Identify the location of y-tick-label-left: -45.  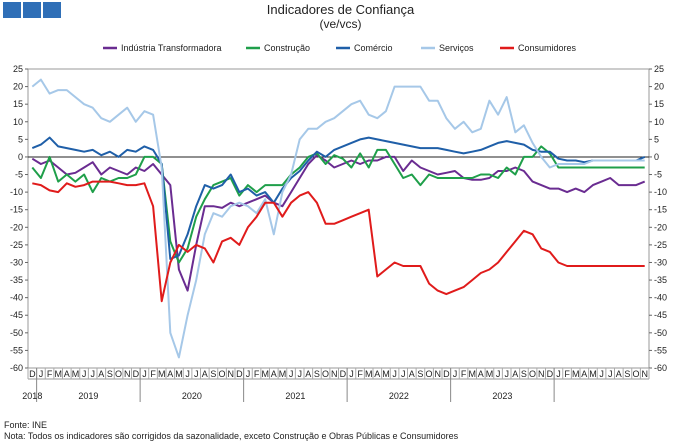
(16, 315).